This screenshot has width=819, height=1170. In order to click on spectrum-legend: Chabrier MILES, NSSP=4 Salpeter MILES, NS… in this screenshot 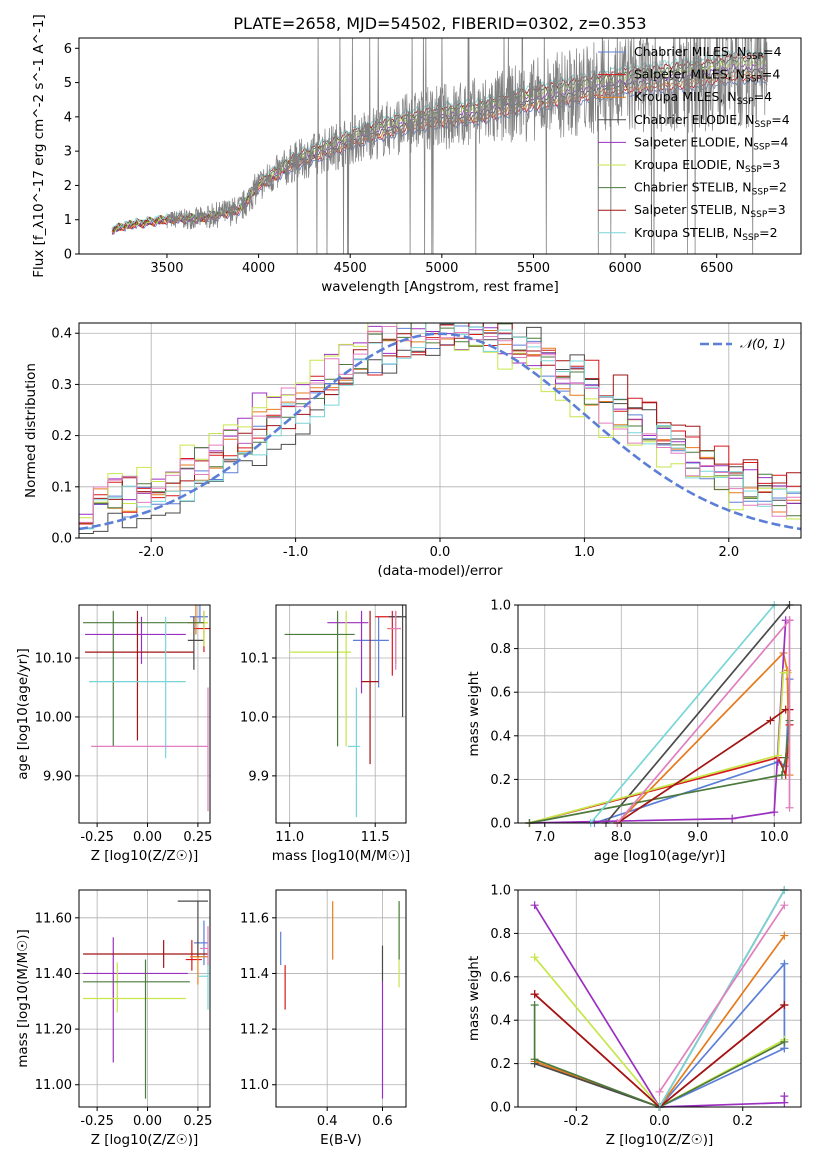, I will do `click(694, 143)`.